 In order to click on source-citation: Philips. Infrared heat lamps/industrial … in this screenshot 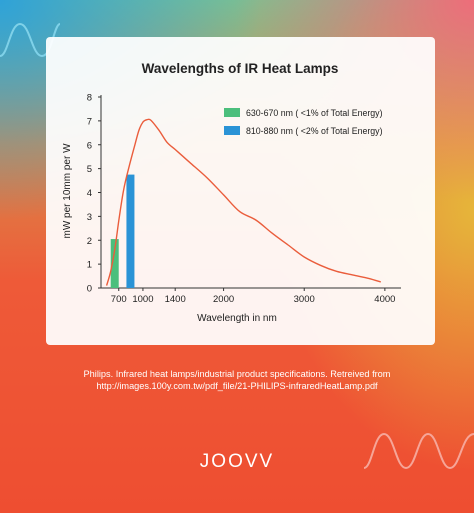, I will do `click(237, 380)`.